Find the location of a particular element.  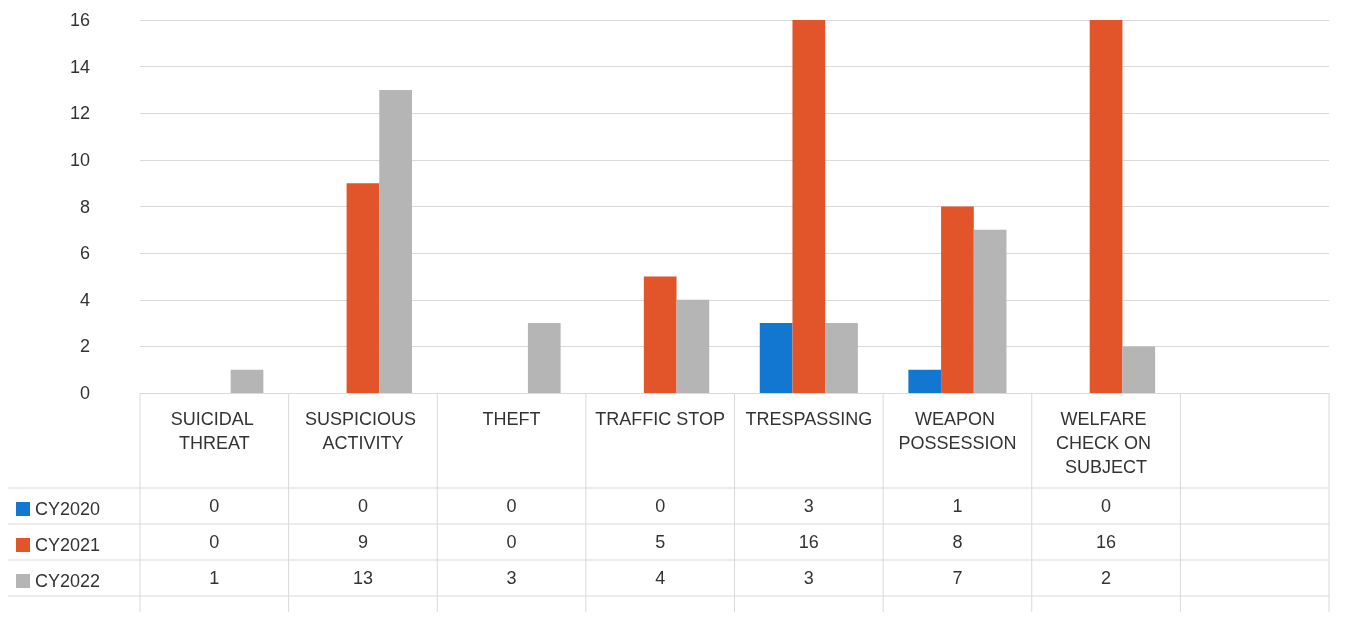

y-tick-label: 0 is located at coordinates (84, 393).